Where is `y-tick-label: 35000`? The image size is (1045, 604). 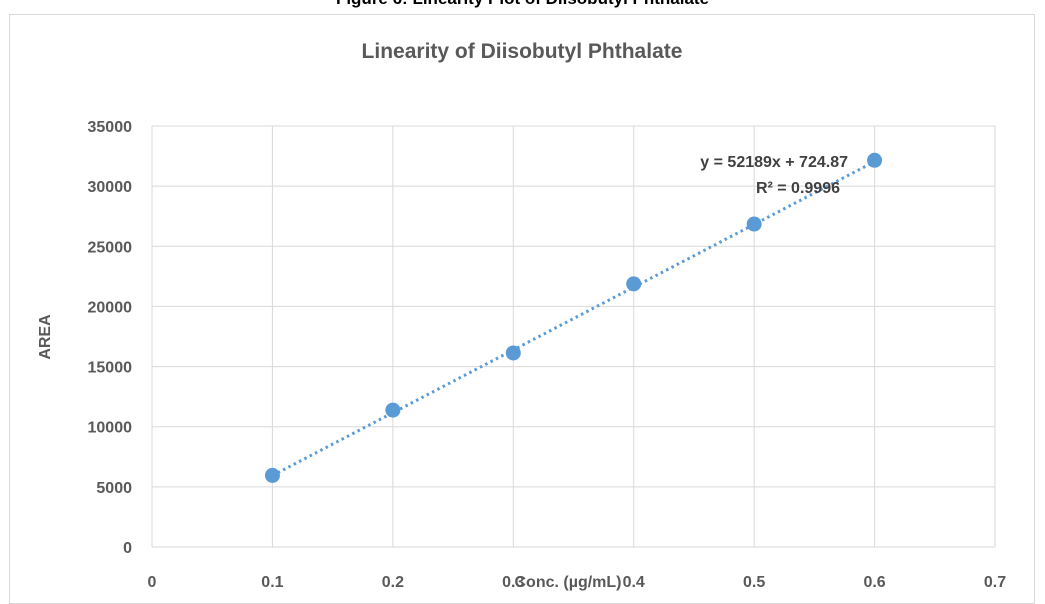
y-tick-label: 35000 is located at coordinates (110, 127).